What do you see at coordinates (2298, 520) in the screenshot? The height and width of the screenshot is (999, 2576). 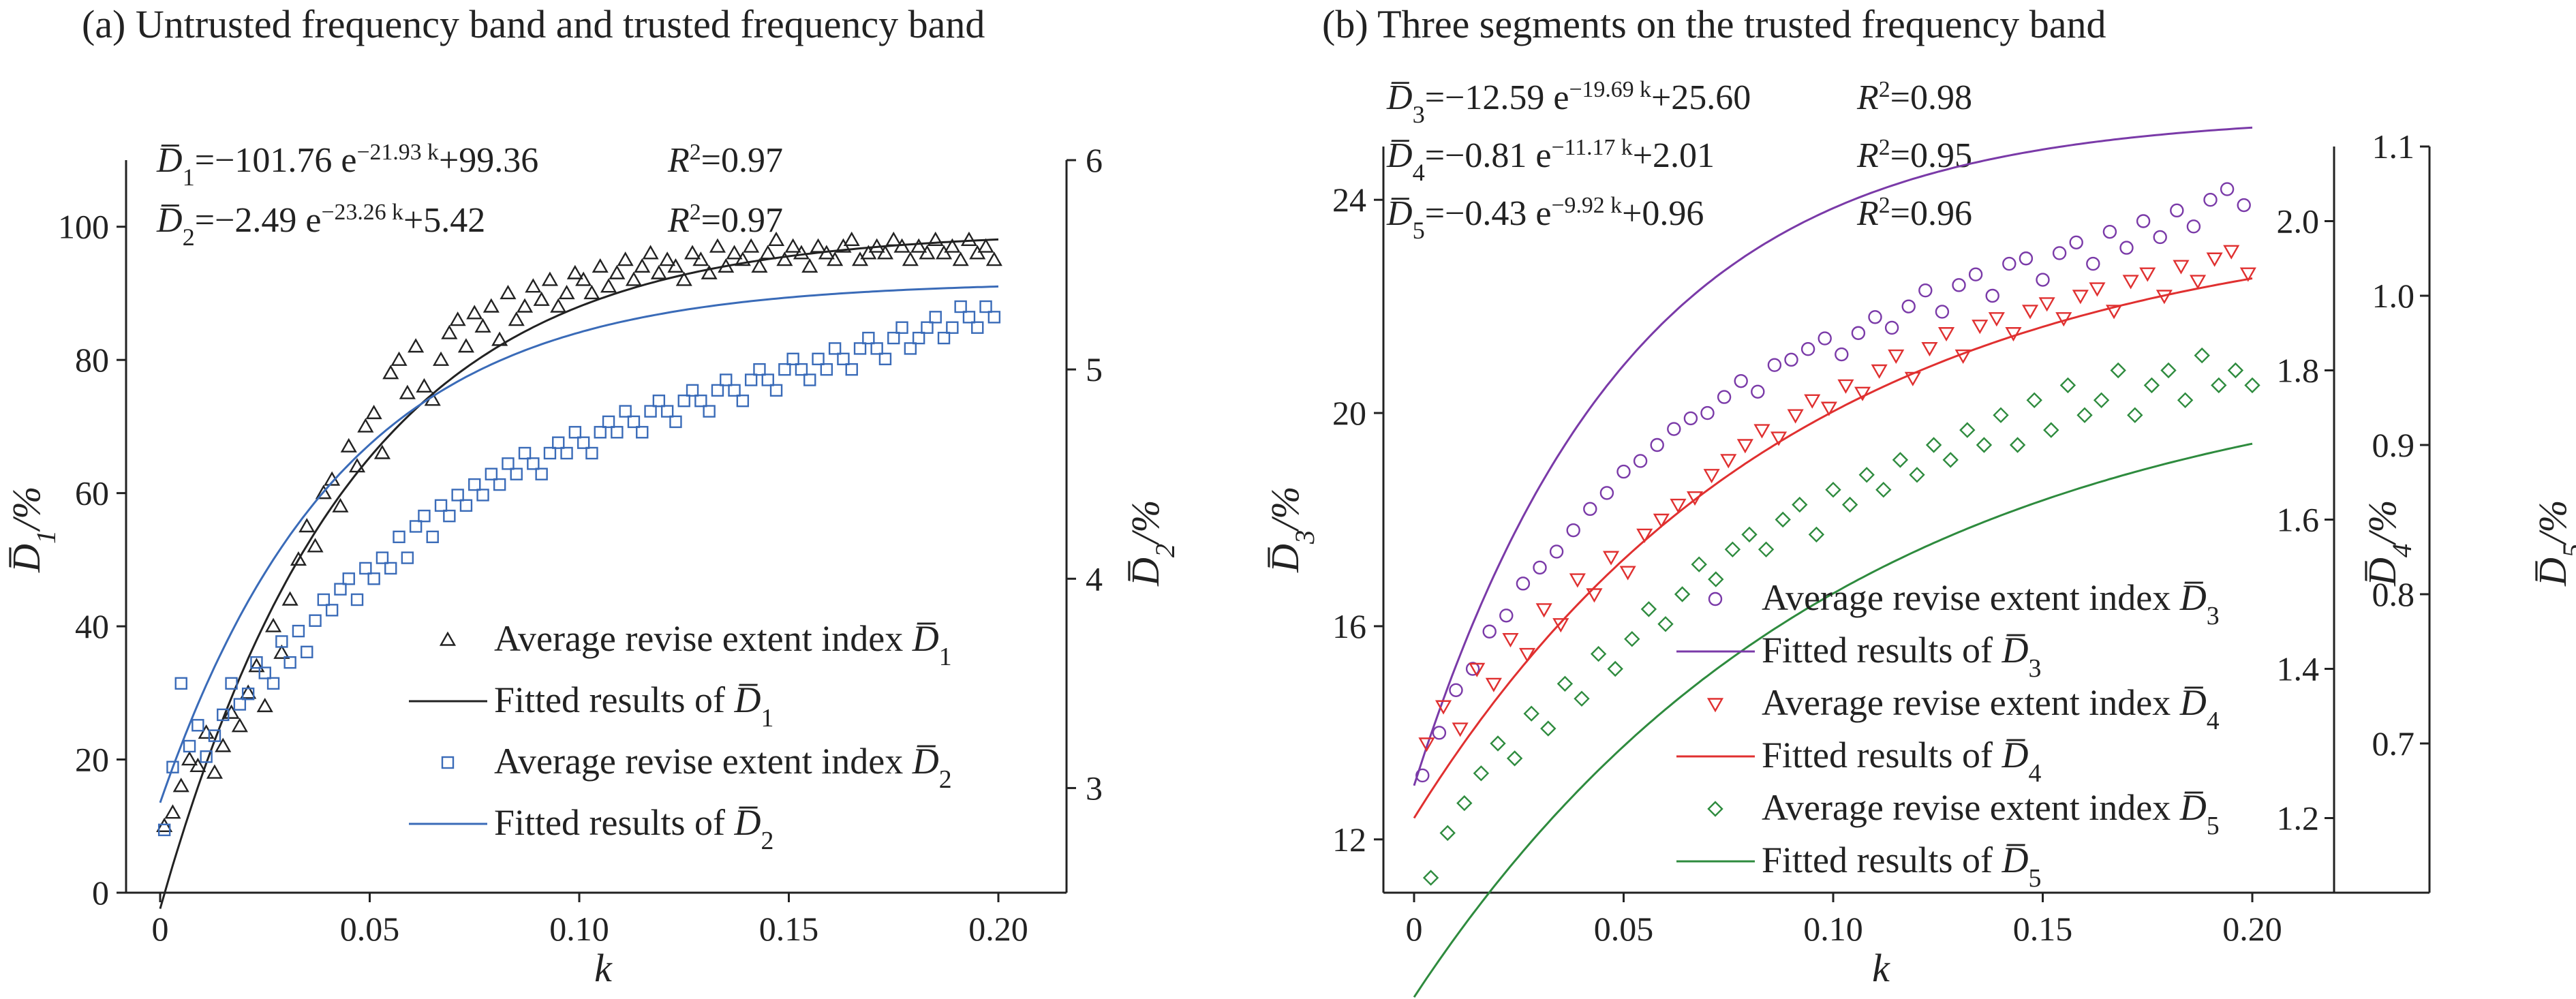 I see `y-right1-tick-label: 1.6` at bounding box center [2298, 520].